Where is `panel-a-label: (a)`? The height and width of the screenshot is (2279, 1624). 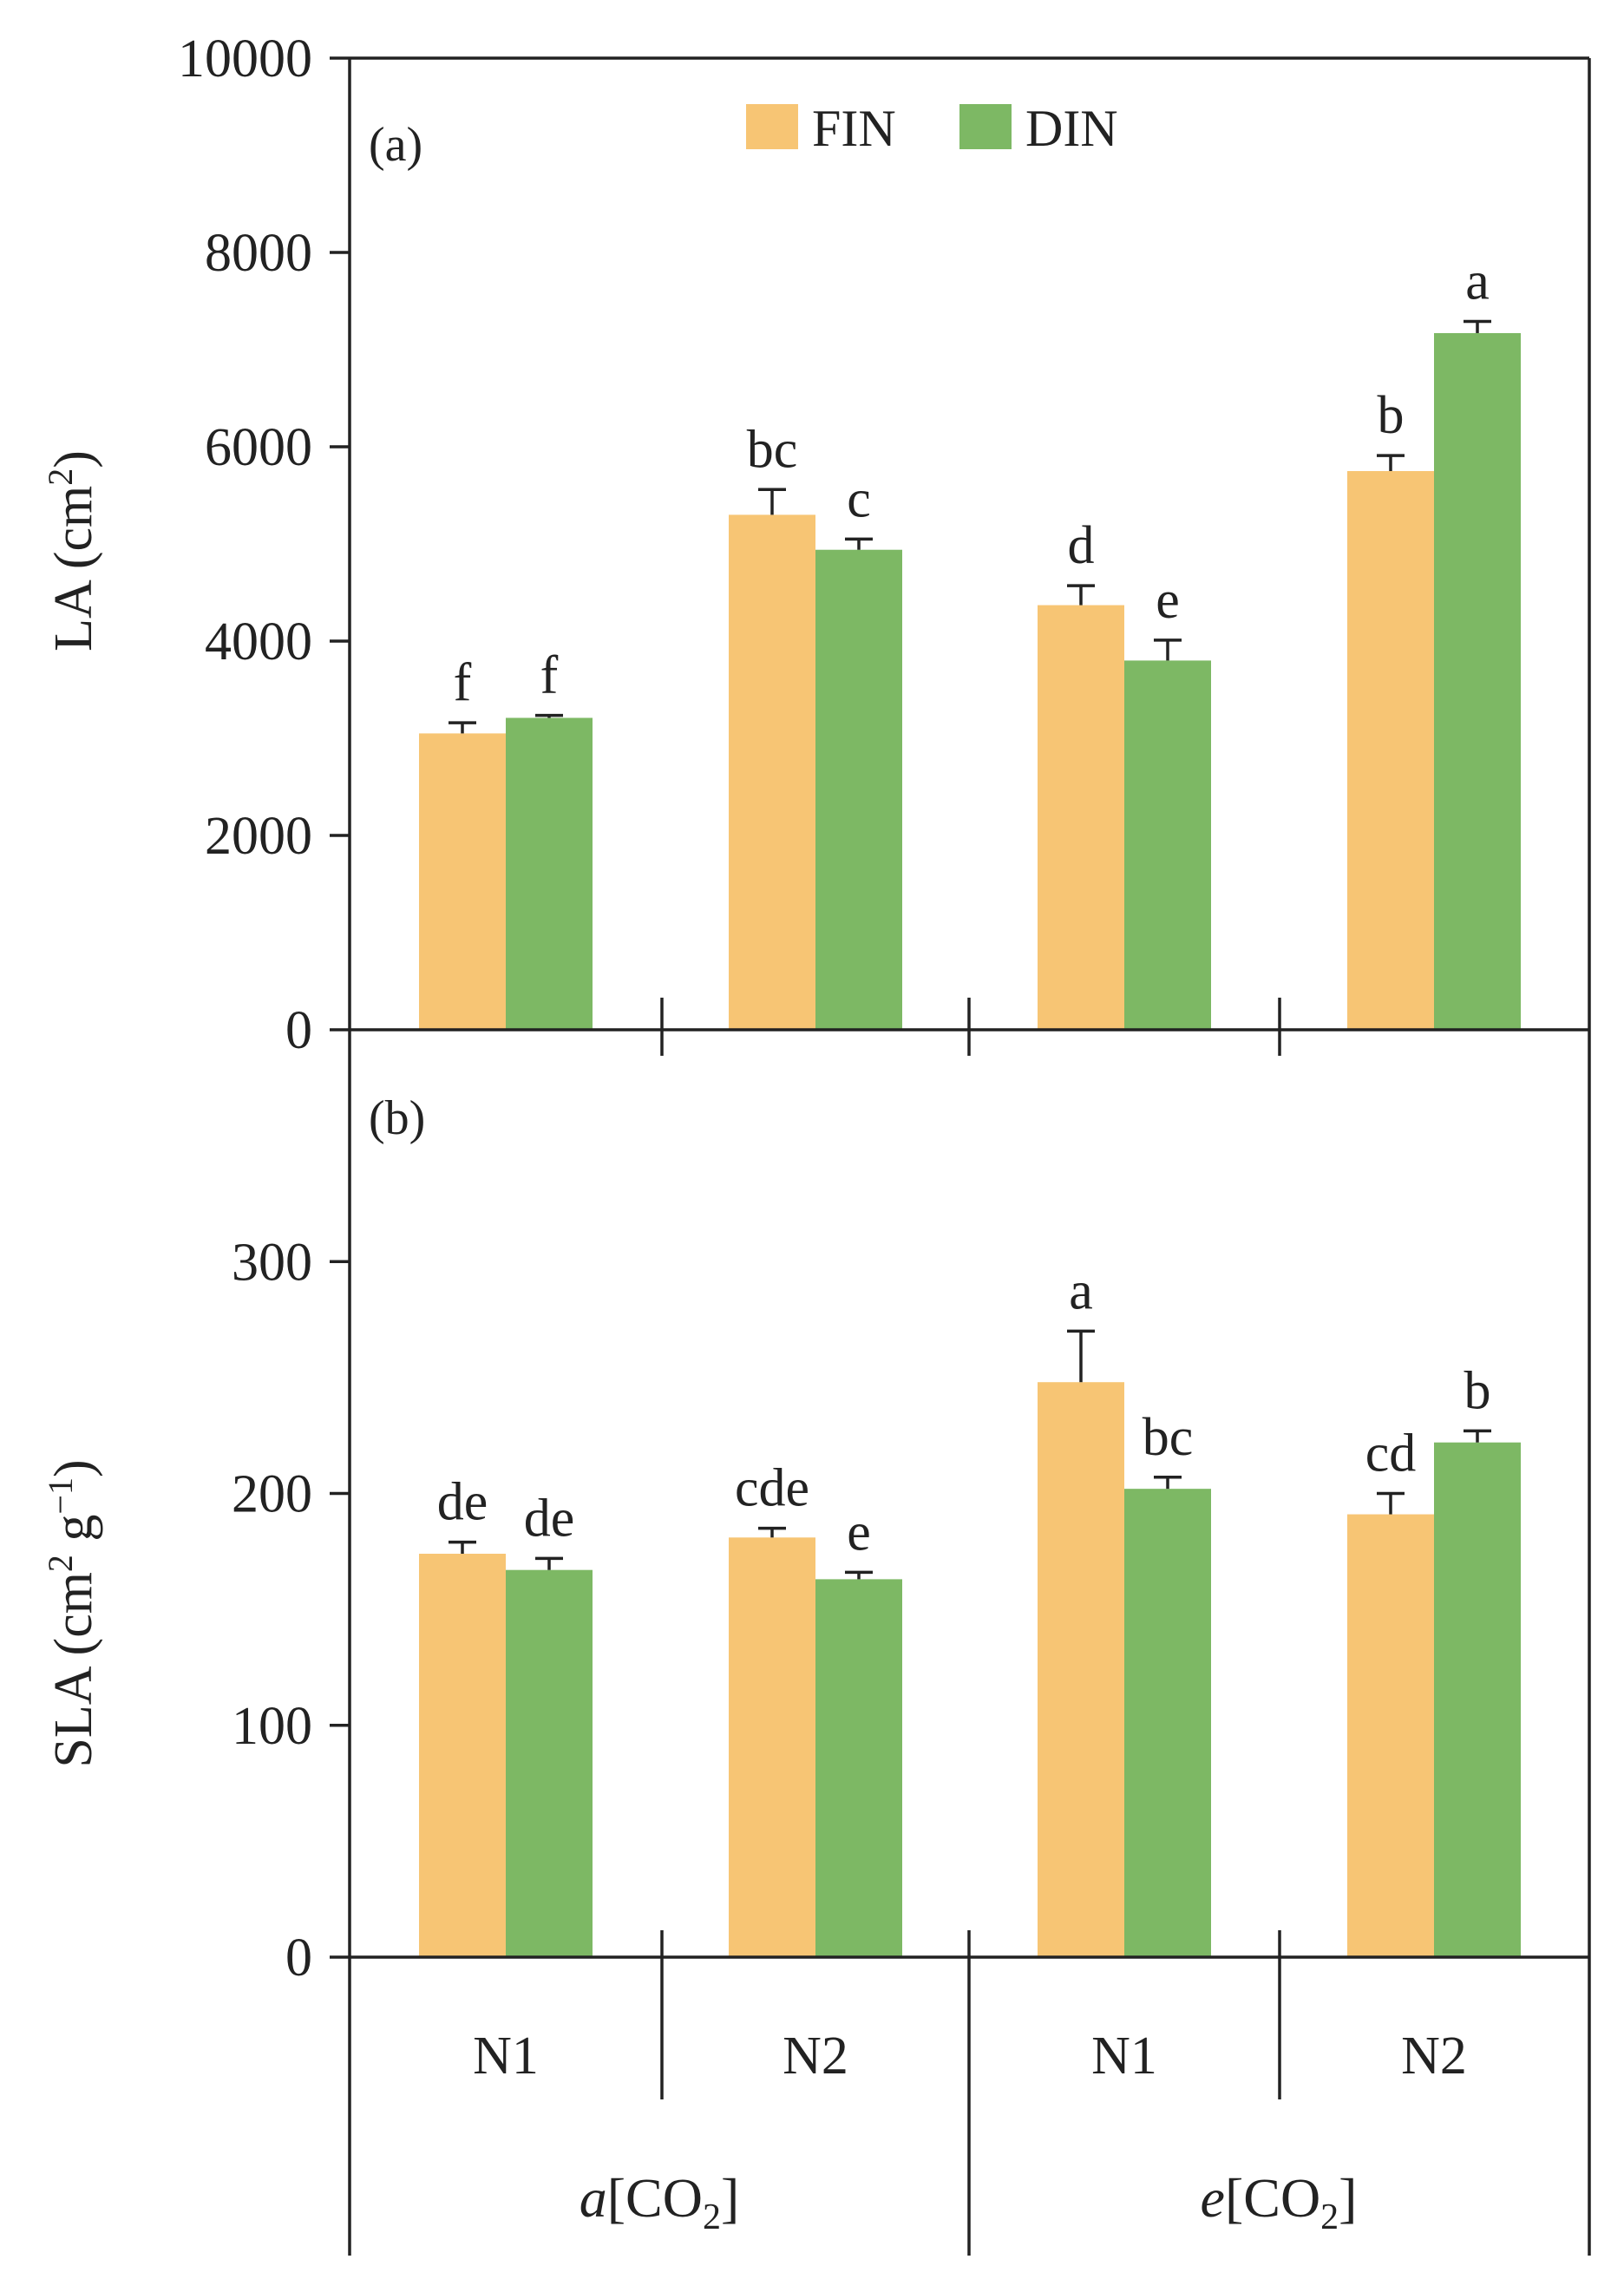 panel-a-label: (a) is located at coordinates (395, 145).